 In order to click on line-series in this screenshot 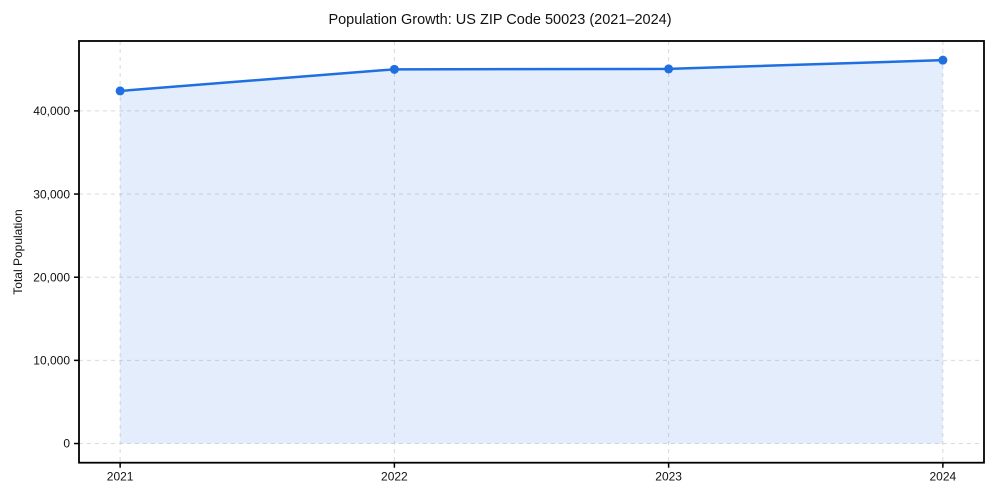, I will do `click(531, 75)`.